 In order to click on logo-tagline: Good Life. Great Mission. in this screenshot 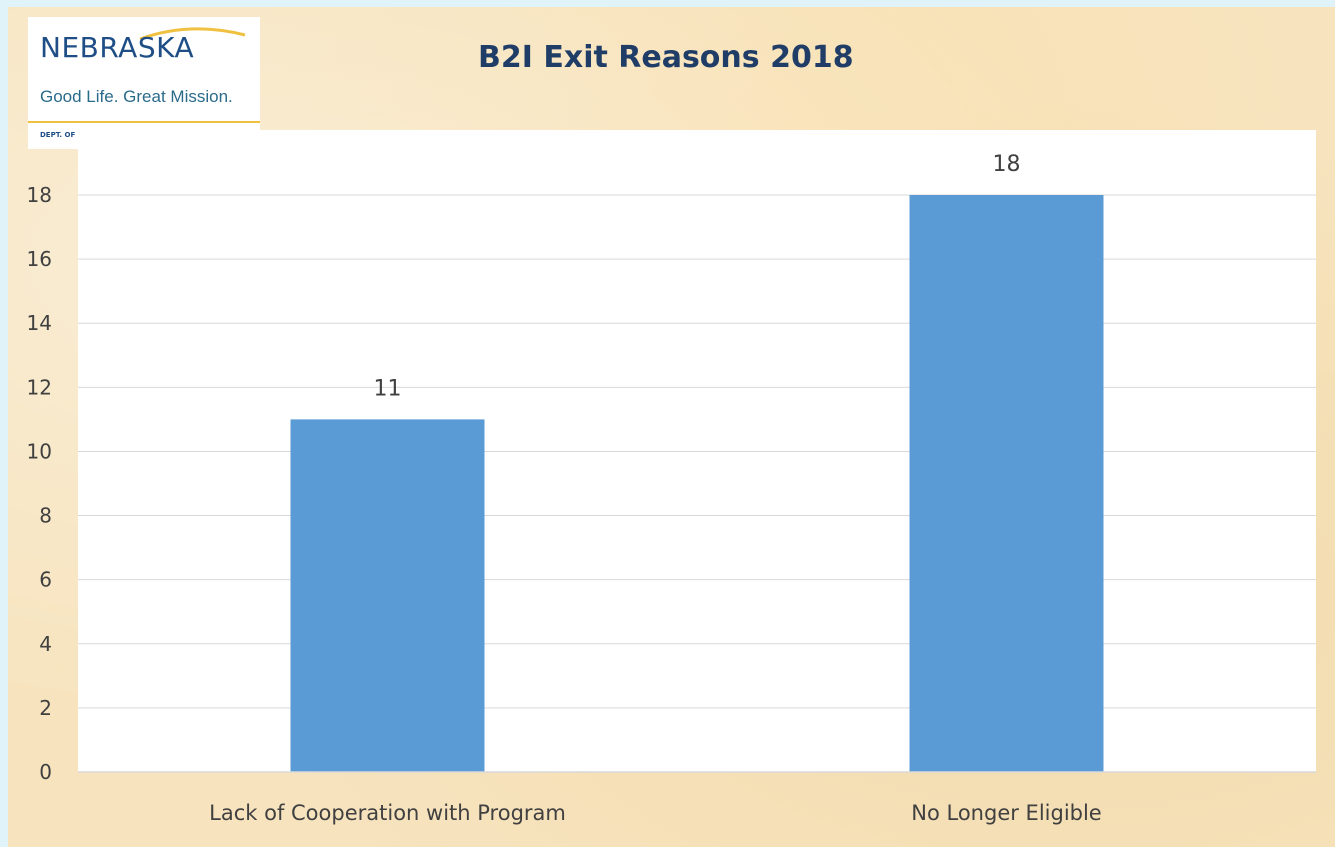, I will do `click(136, 96)`.